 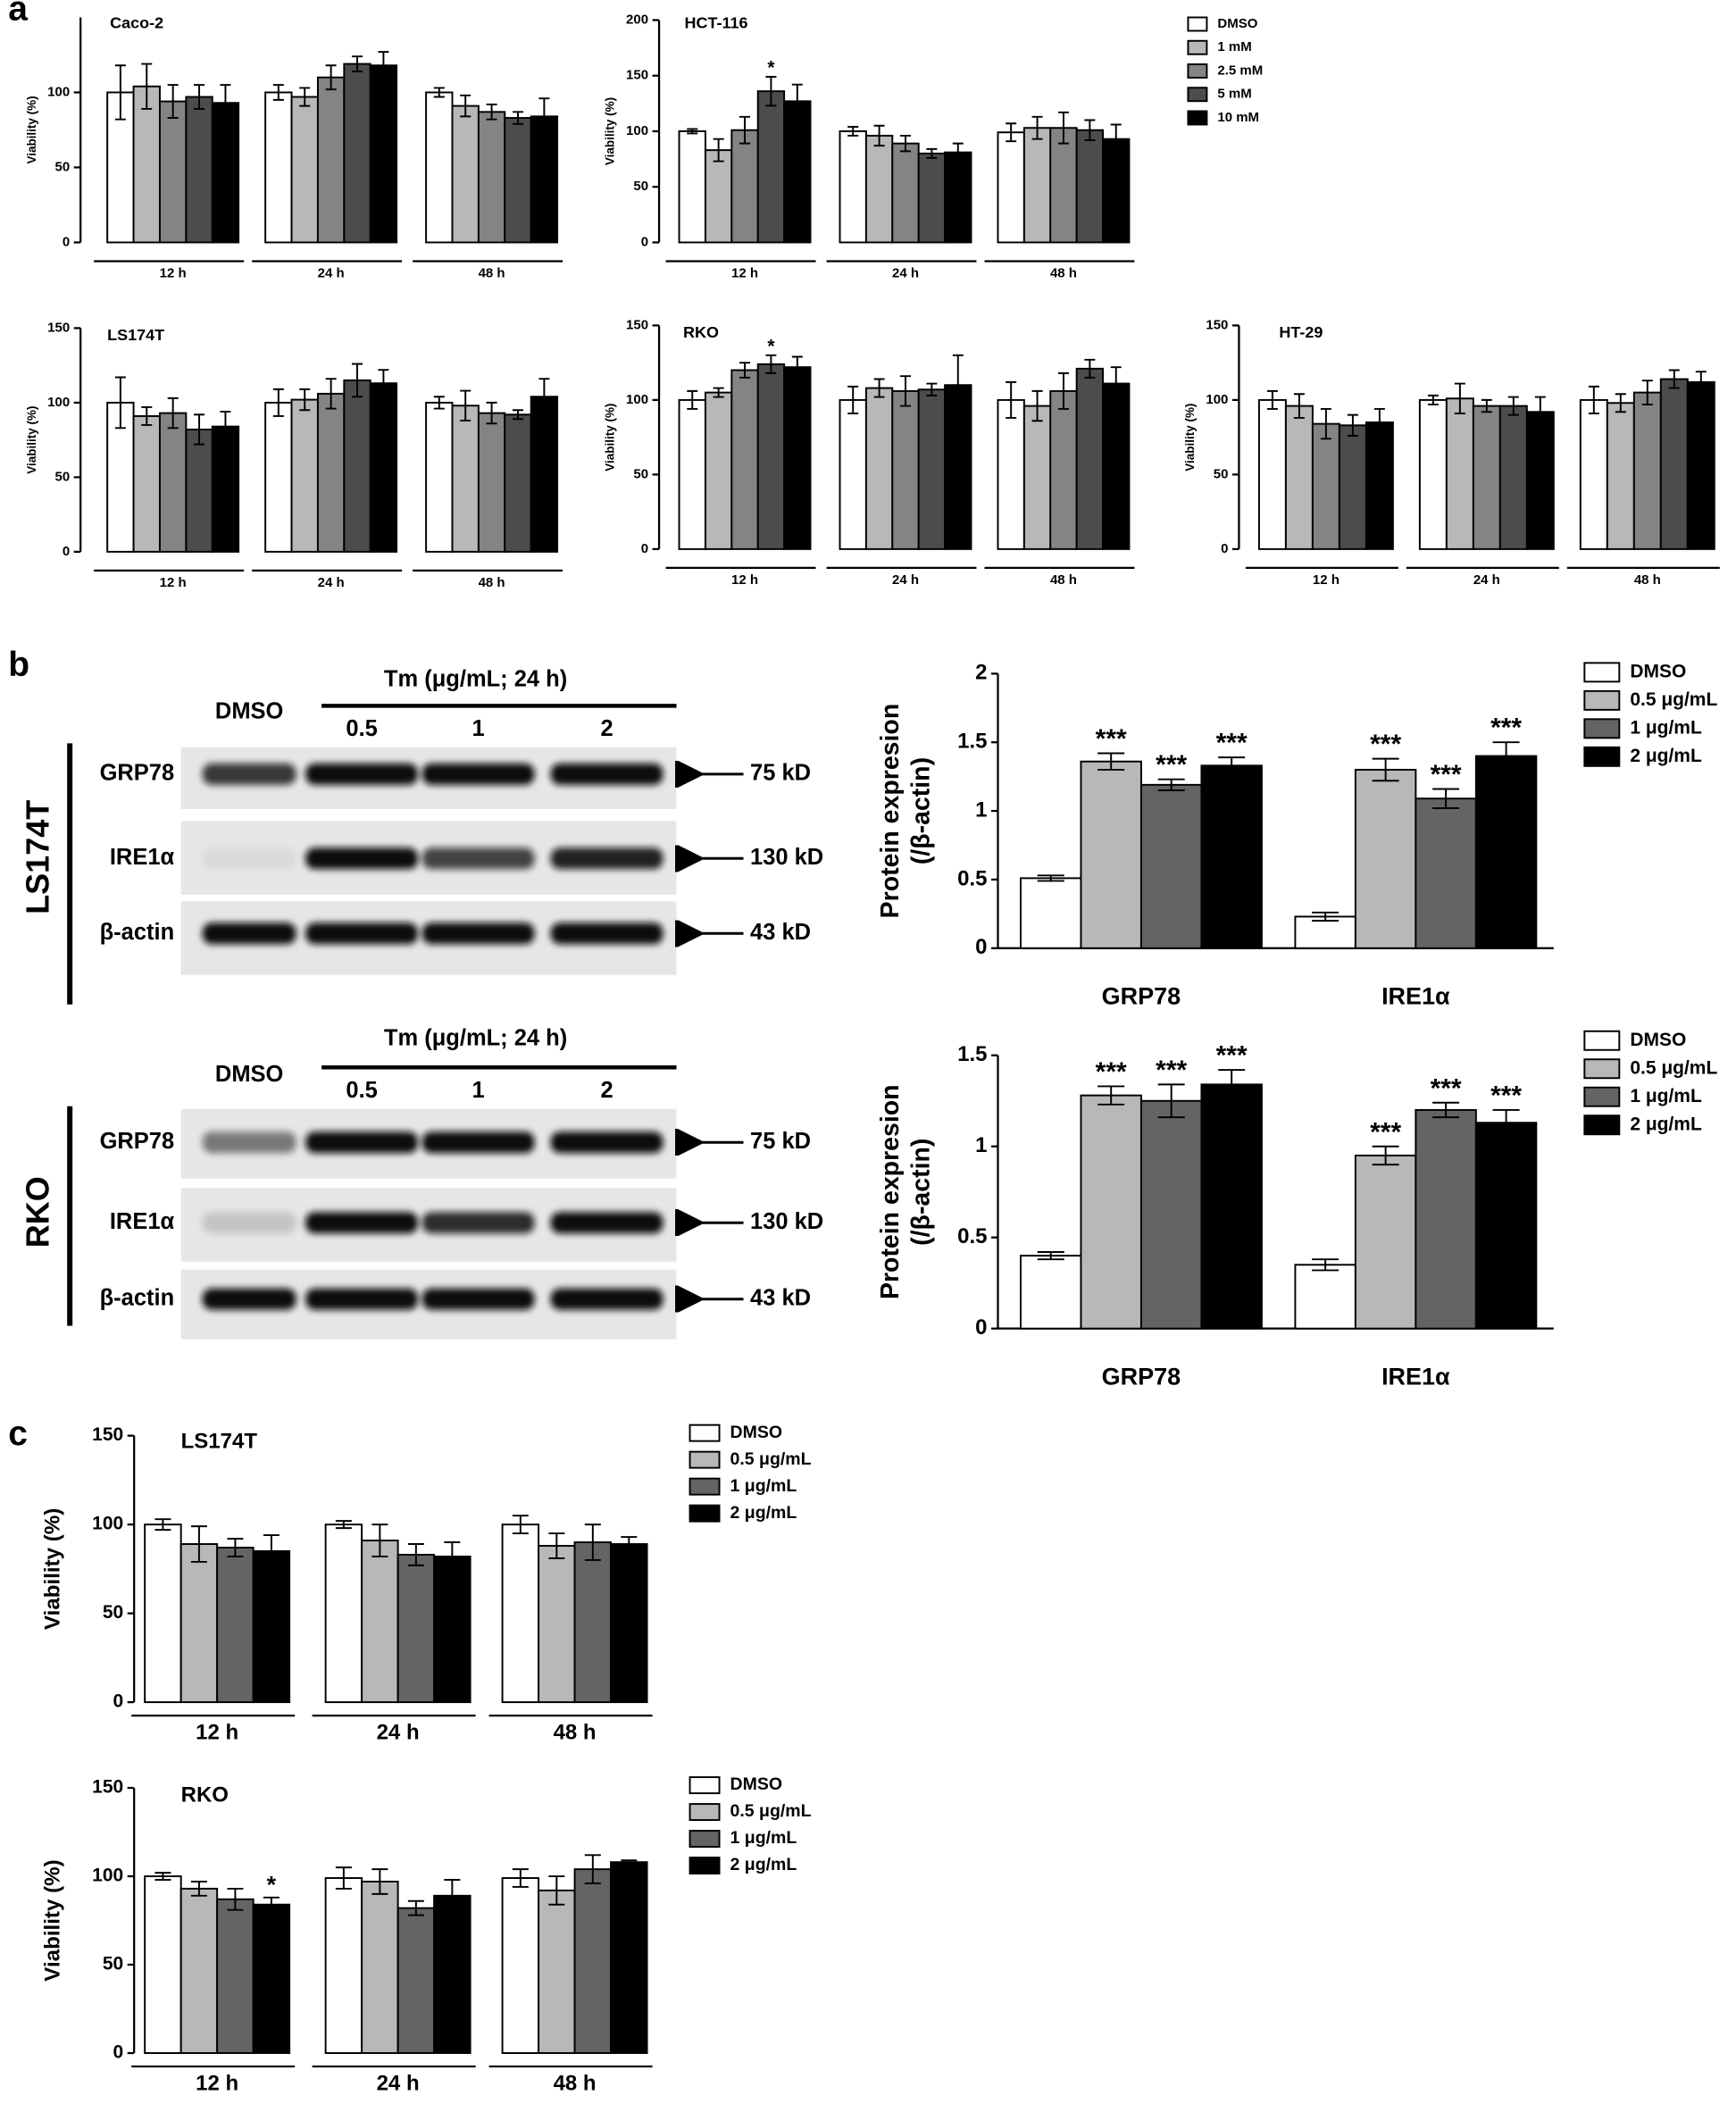 What do you see at coordinates (786, 1222) in the screenshot?
I see `size-label: 130 kD` at bounding box center [786, 1222].